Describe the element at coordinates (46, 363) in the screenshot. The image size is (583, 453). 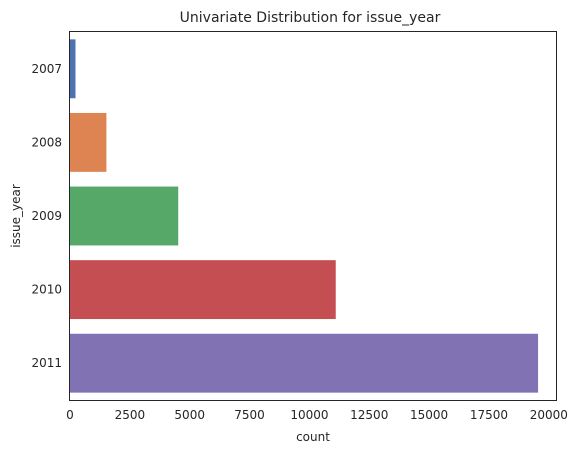
I see `y-tick-label-2011: 2011` at that location.